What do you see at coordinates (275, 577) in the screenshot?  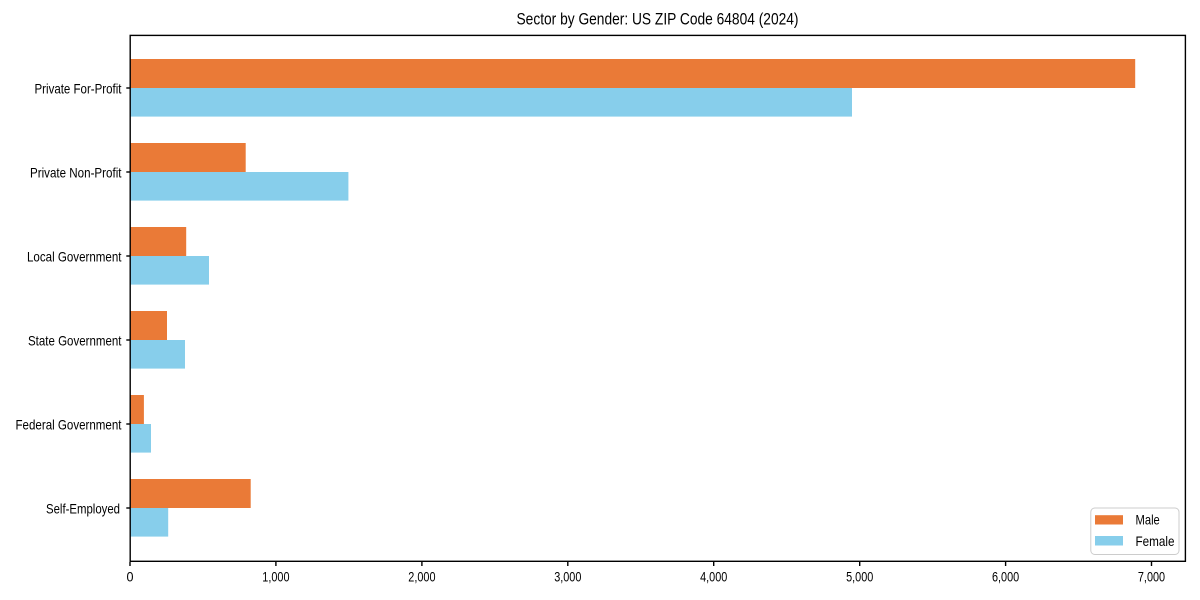 I see `svg-text: 1,000` at bounding box center [275, 577].